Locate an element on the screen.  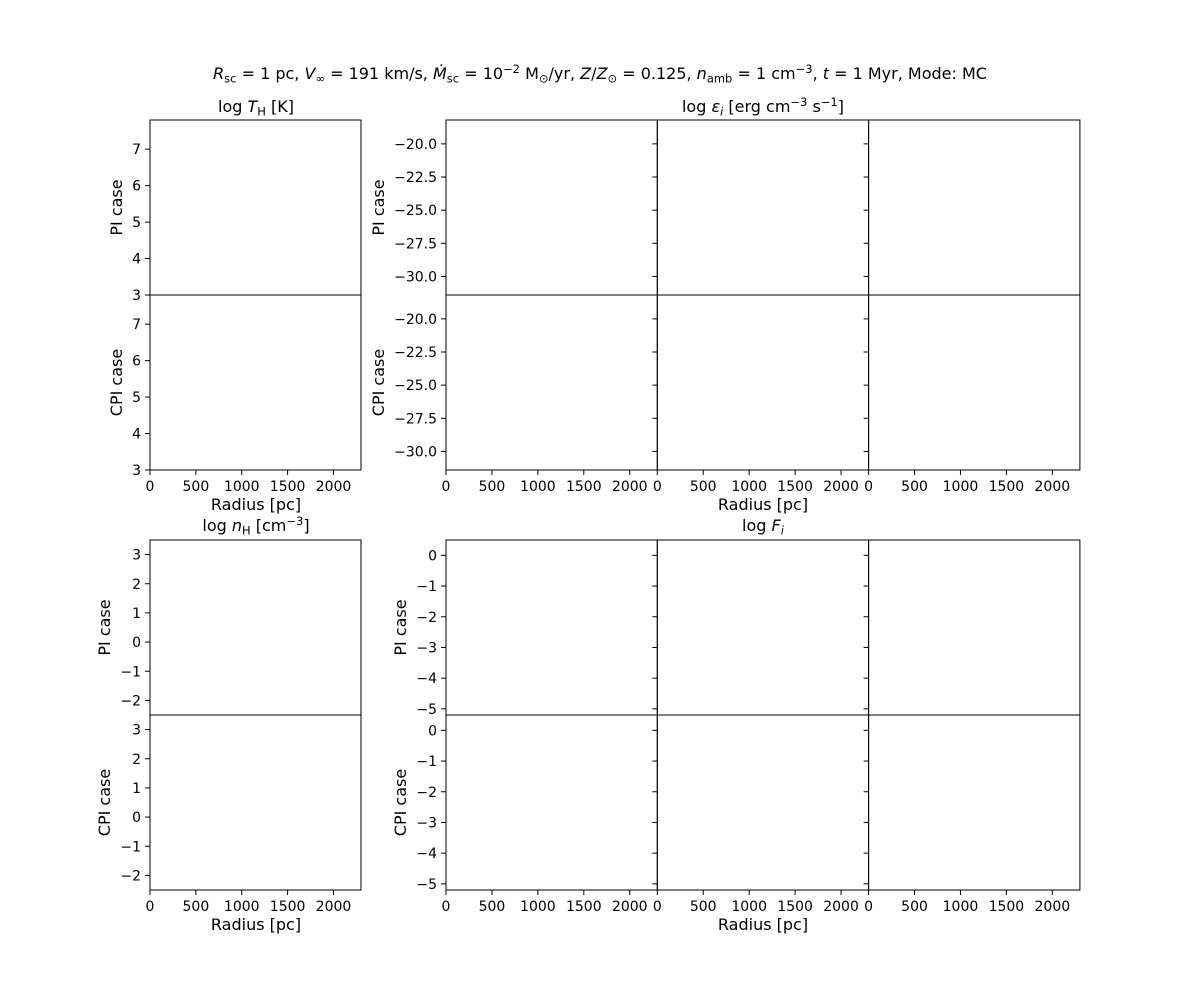
fraction-axes-r1-c2: 0 500 1000 1500 2000 is located at coordinates (972, 814).